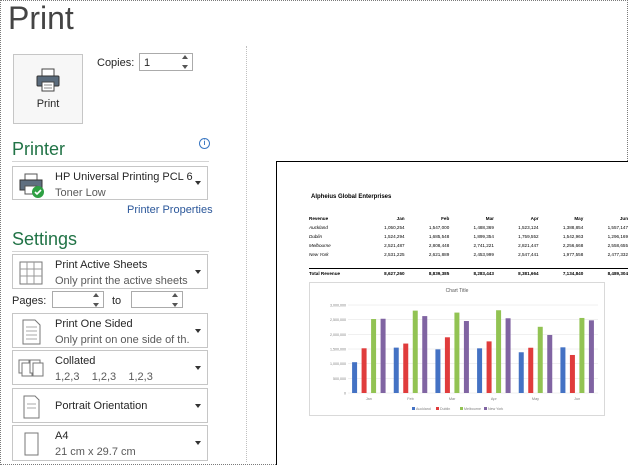 This screenshot has width=628, height=465. What do you see at coordinates (166, 62) in the screenshot?
I see `copies-input: 1` at bounding box center [166, 62].